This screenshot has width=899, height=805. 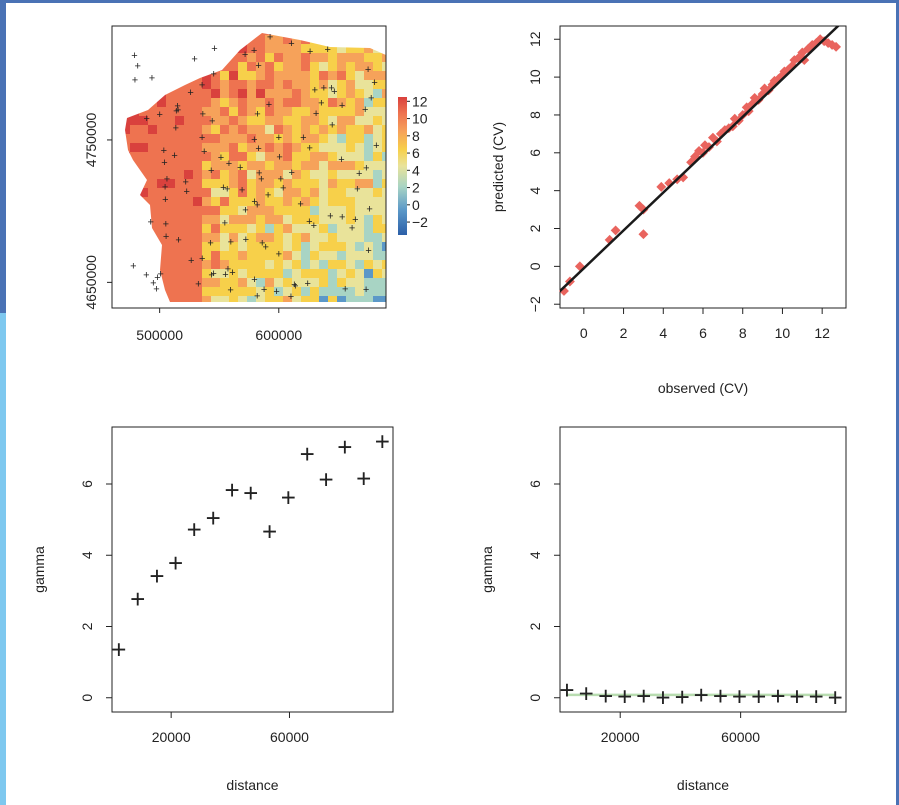 What do you see at coordinates (278, 335) in the screenshot?
I see `map-x-tick-label: 600000` at bounding box center [278, 335].